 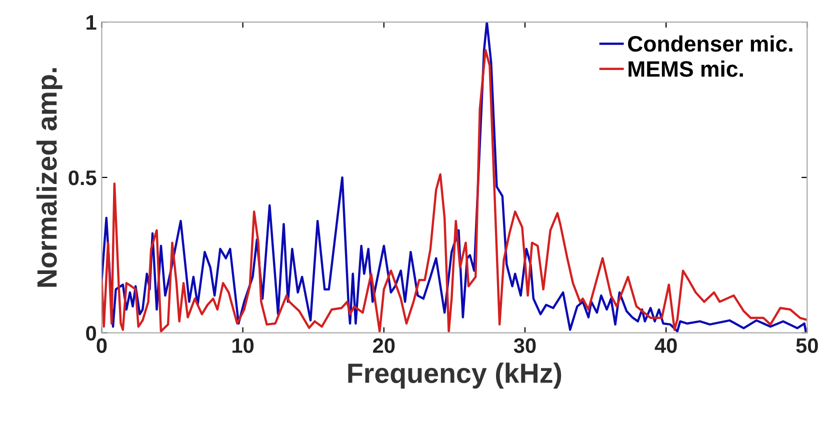 What do you see at coordinates (807, 346) in the screenshot?
I see `x-tick-label: 50` at bounding box center [807, 346].